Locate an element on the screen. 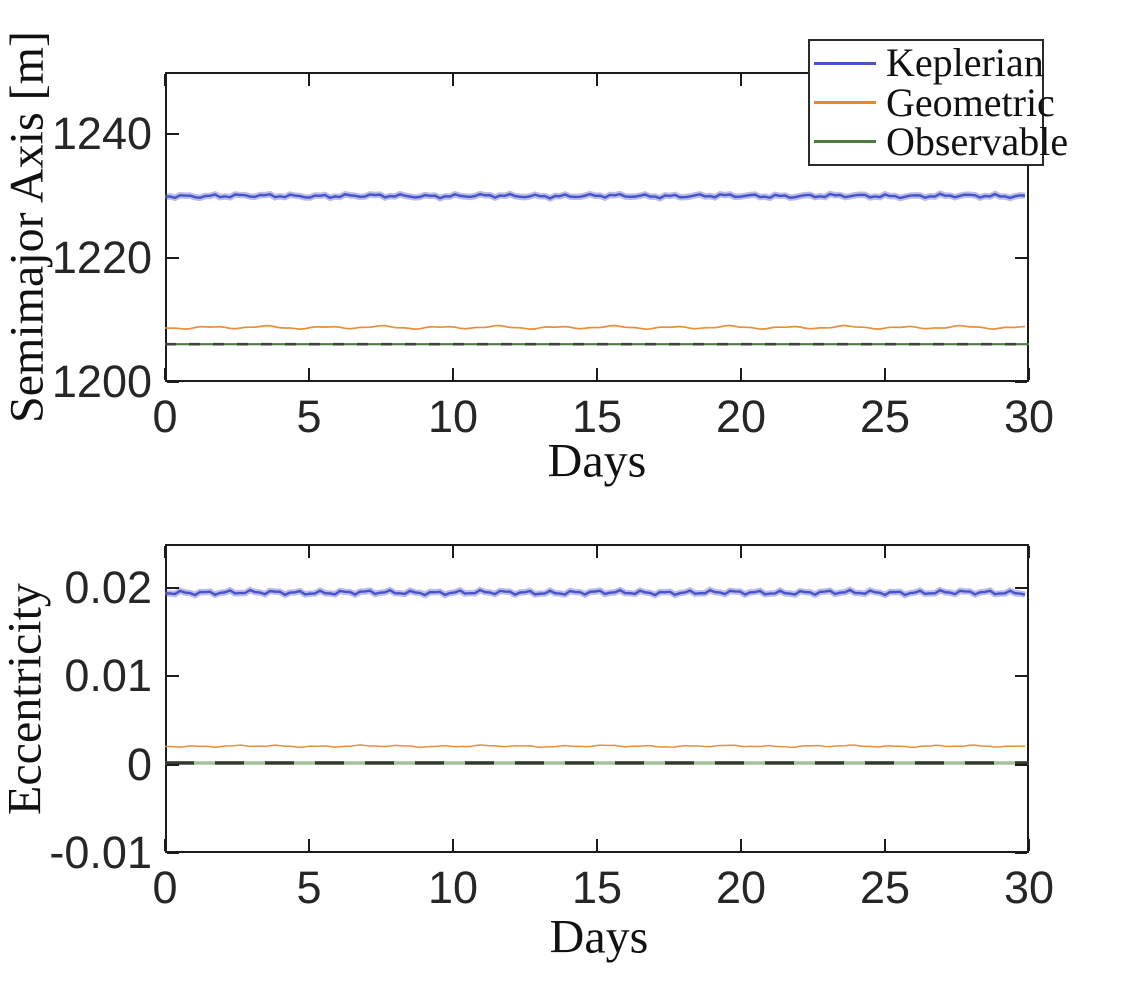 This screenshot has height=992, width=1136. y-tick-label: 0 is located at coordinates (139, 764).